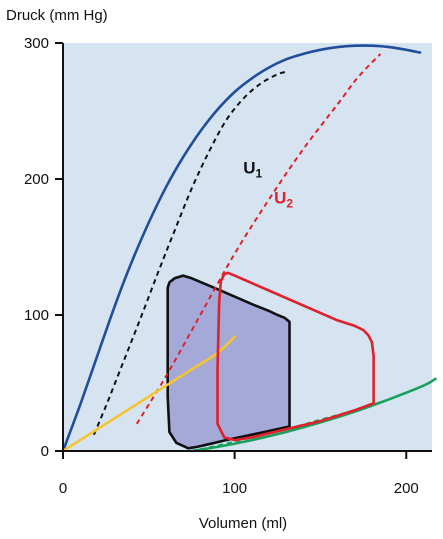  Describe the element at coordinates (57, 15) in the screenshot. I see `y-axis-title: Druck (mm Hg)` at that location.